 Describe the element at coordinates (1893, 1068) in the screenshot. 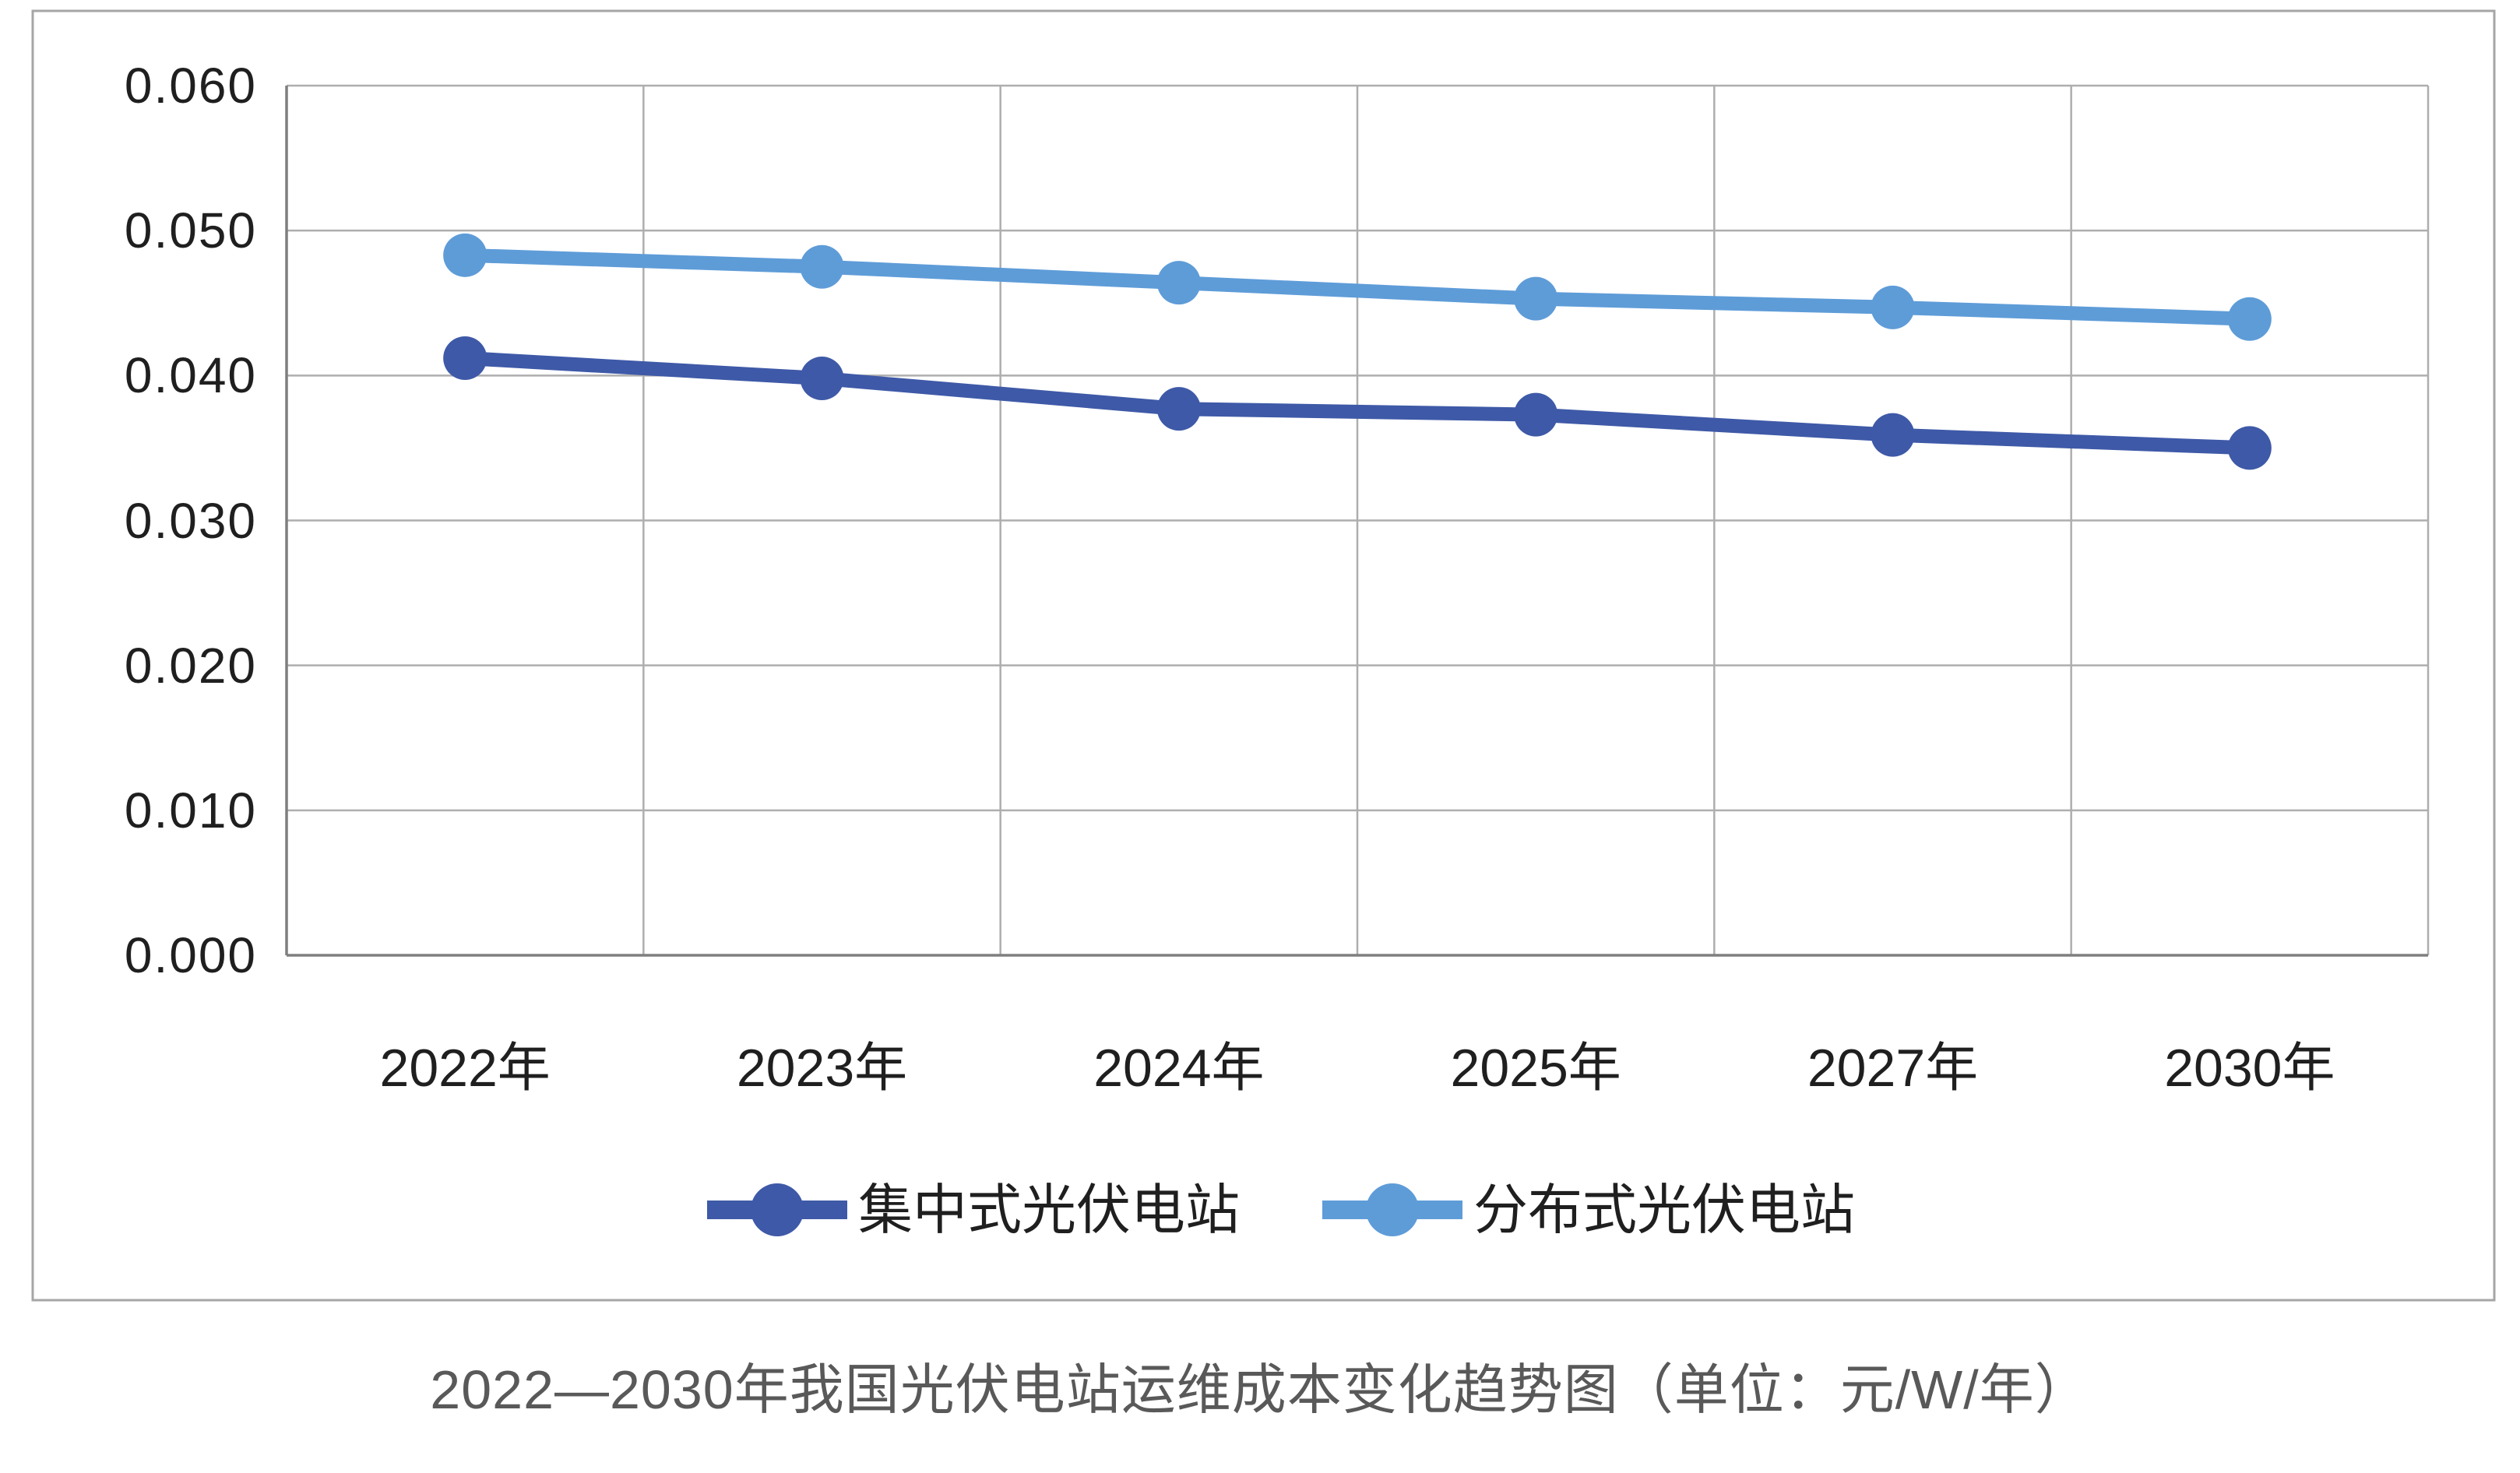

I see `x-tick-label: 2027年` at that location.